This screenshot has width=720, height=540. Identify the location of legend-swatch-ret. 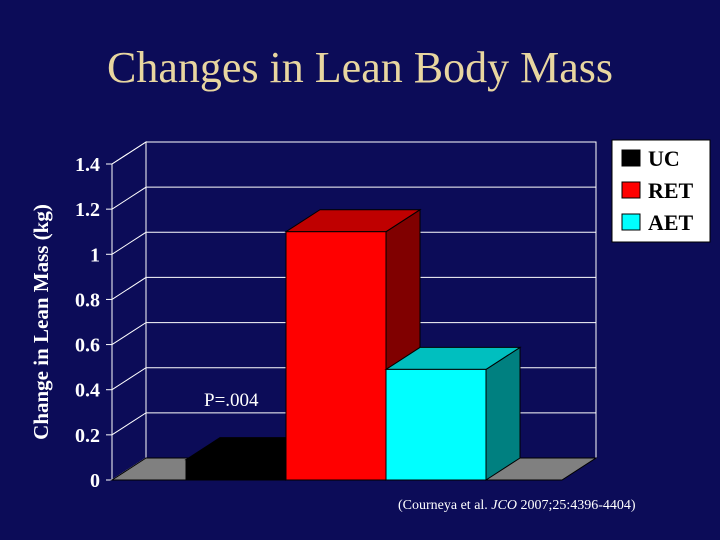
(631, 190).